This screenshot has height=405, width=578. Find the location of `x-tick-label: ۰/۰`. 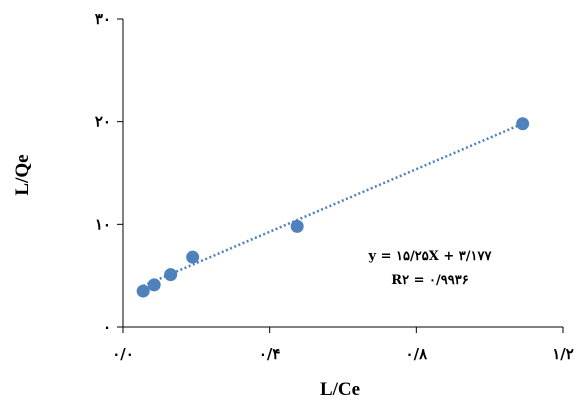

x-tick-label: ۰/۰ is located at coordinates (123, 354).